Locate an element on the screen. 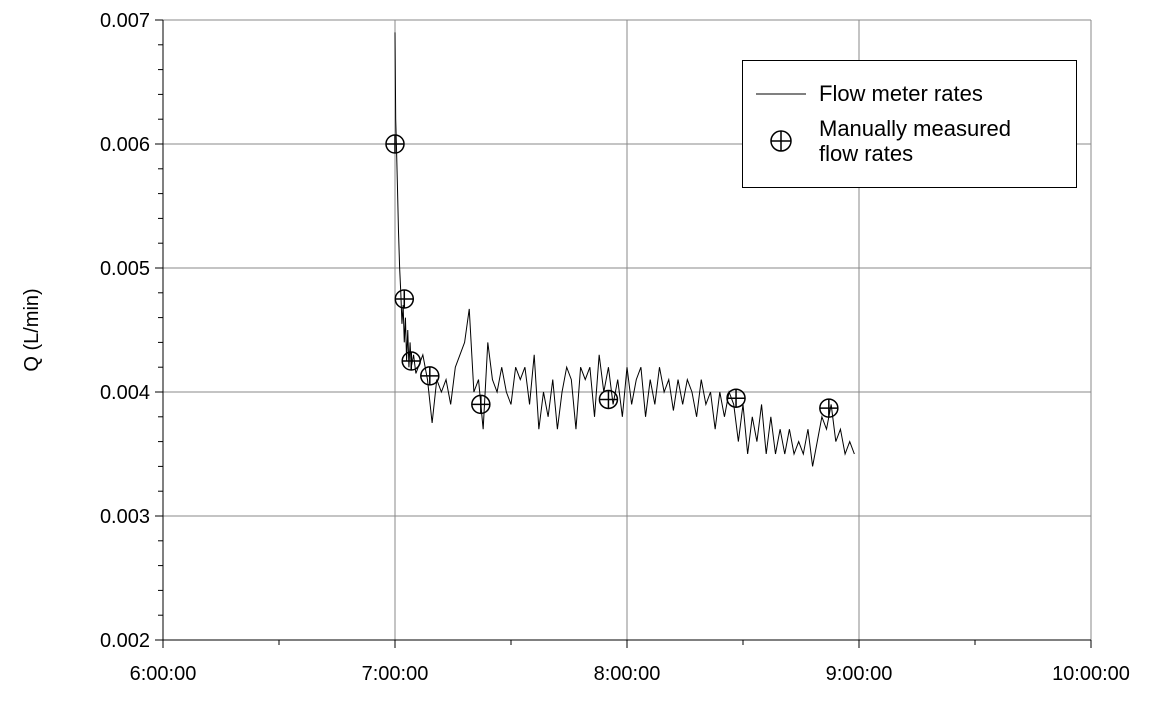 This screenshot has width=1150, height=716. y-tick-label: 0.005 is located at coordinates (125, 269).